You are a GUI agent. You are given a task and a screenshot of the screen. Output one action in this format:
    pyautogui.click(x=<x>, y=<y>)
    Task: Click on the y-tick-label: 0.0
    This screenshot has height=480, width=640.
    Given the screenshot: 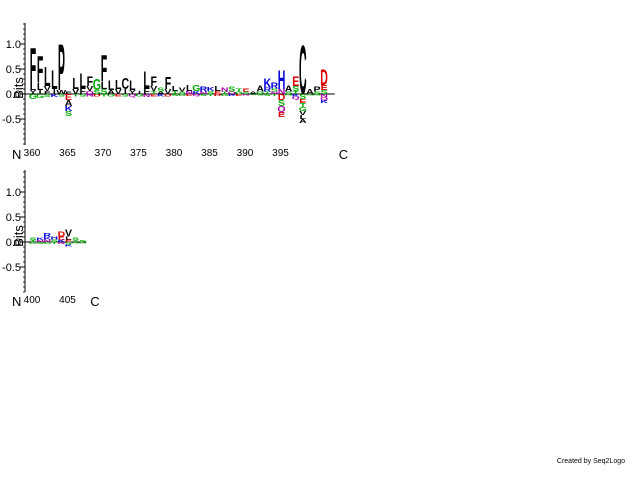 What is the action you would take?
    pyautogui.click(x=13, y=243)
    